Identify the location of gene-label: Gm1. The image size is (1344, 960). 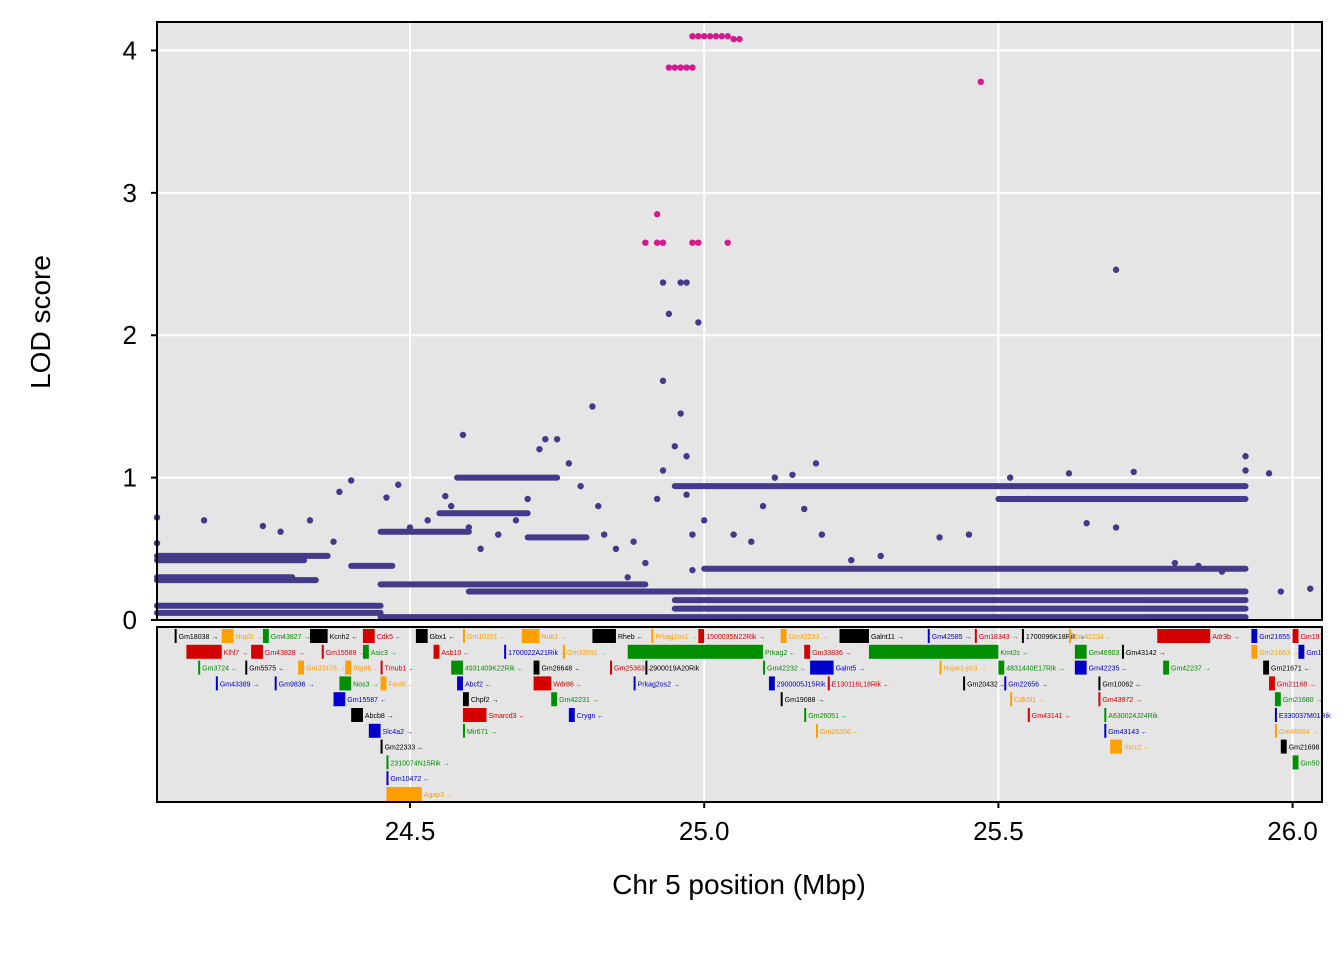
(1313, 653).